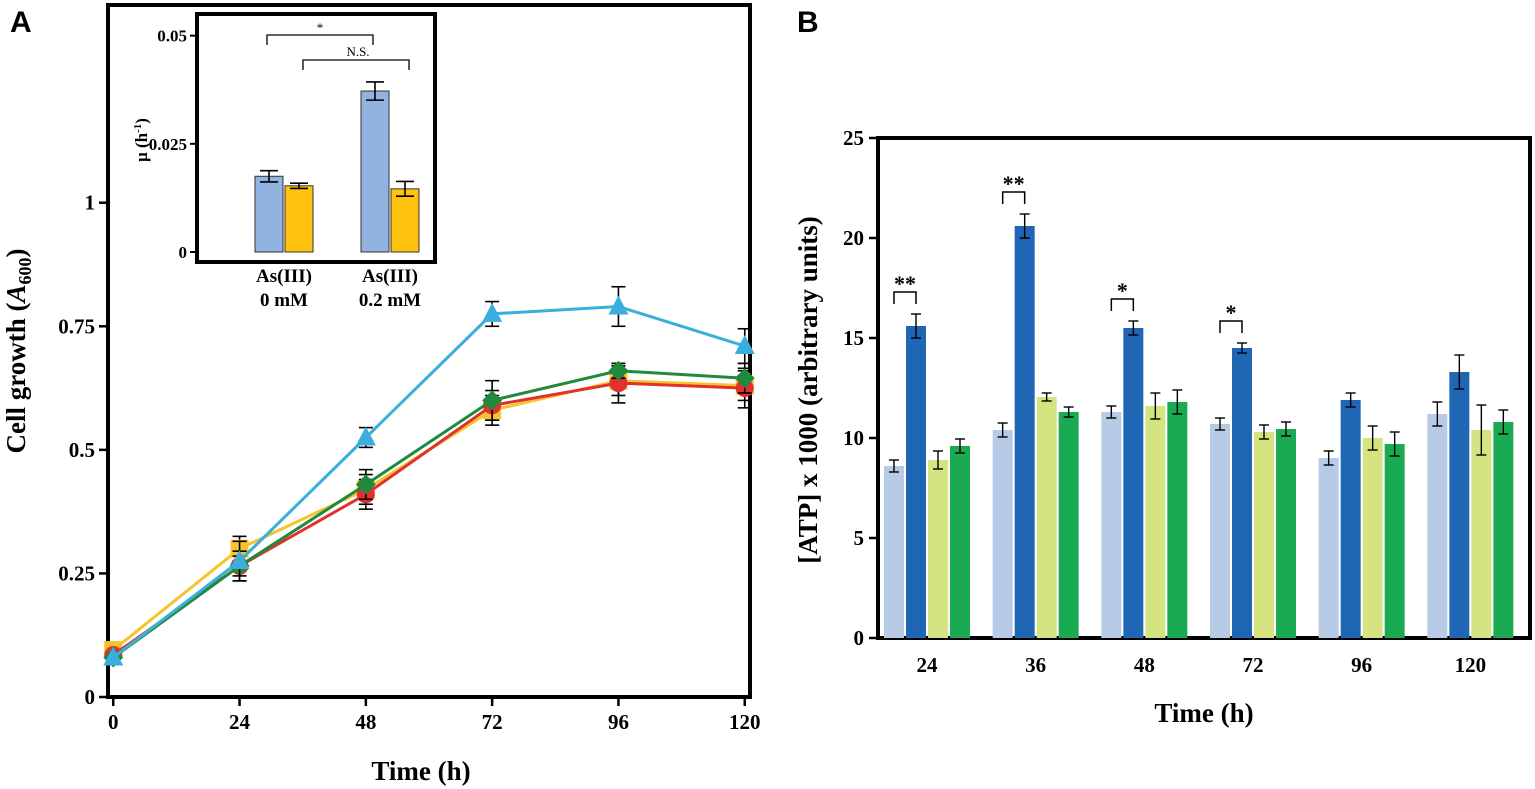  I want to click on b-x-tick-label-0: 24, so click(928, 665).